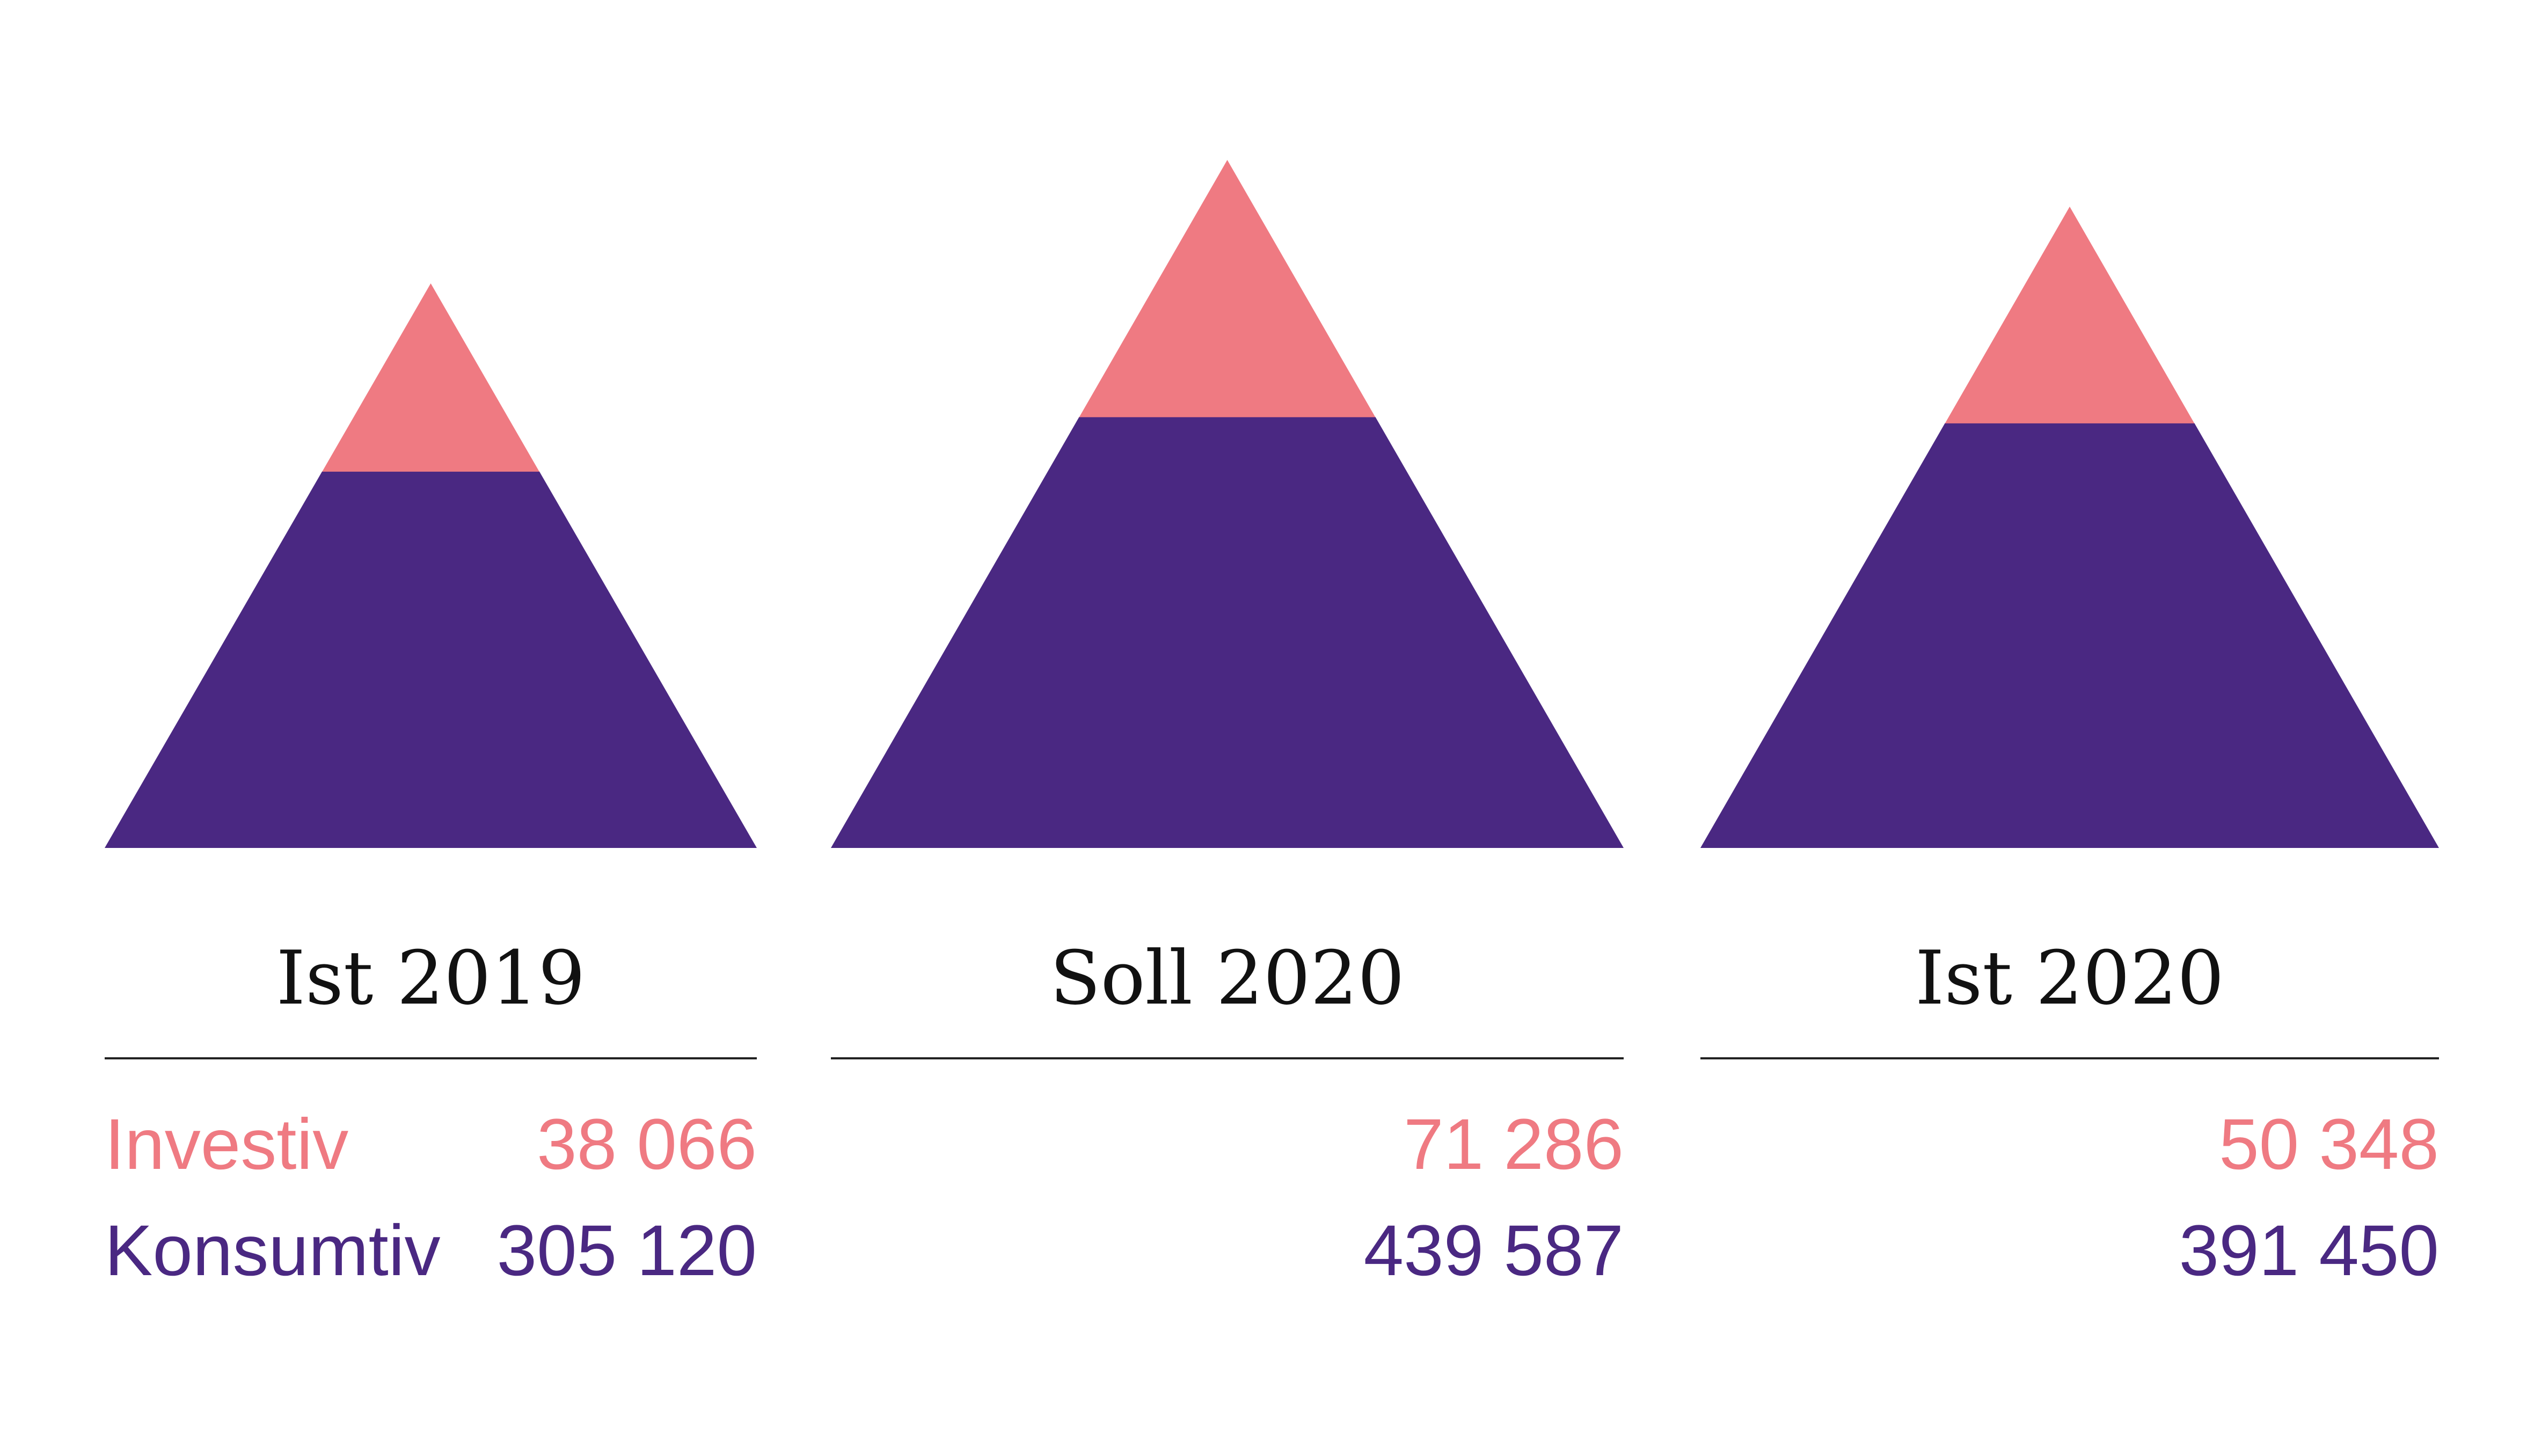 Image resolution: width=2527 pixels, height=1456 pixels. I want to click on konsumtiv-value-2: 439 587, so click(1494, 1251).